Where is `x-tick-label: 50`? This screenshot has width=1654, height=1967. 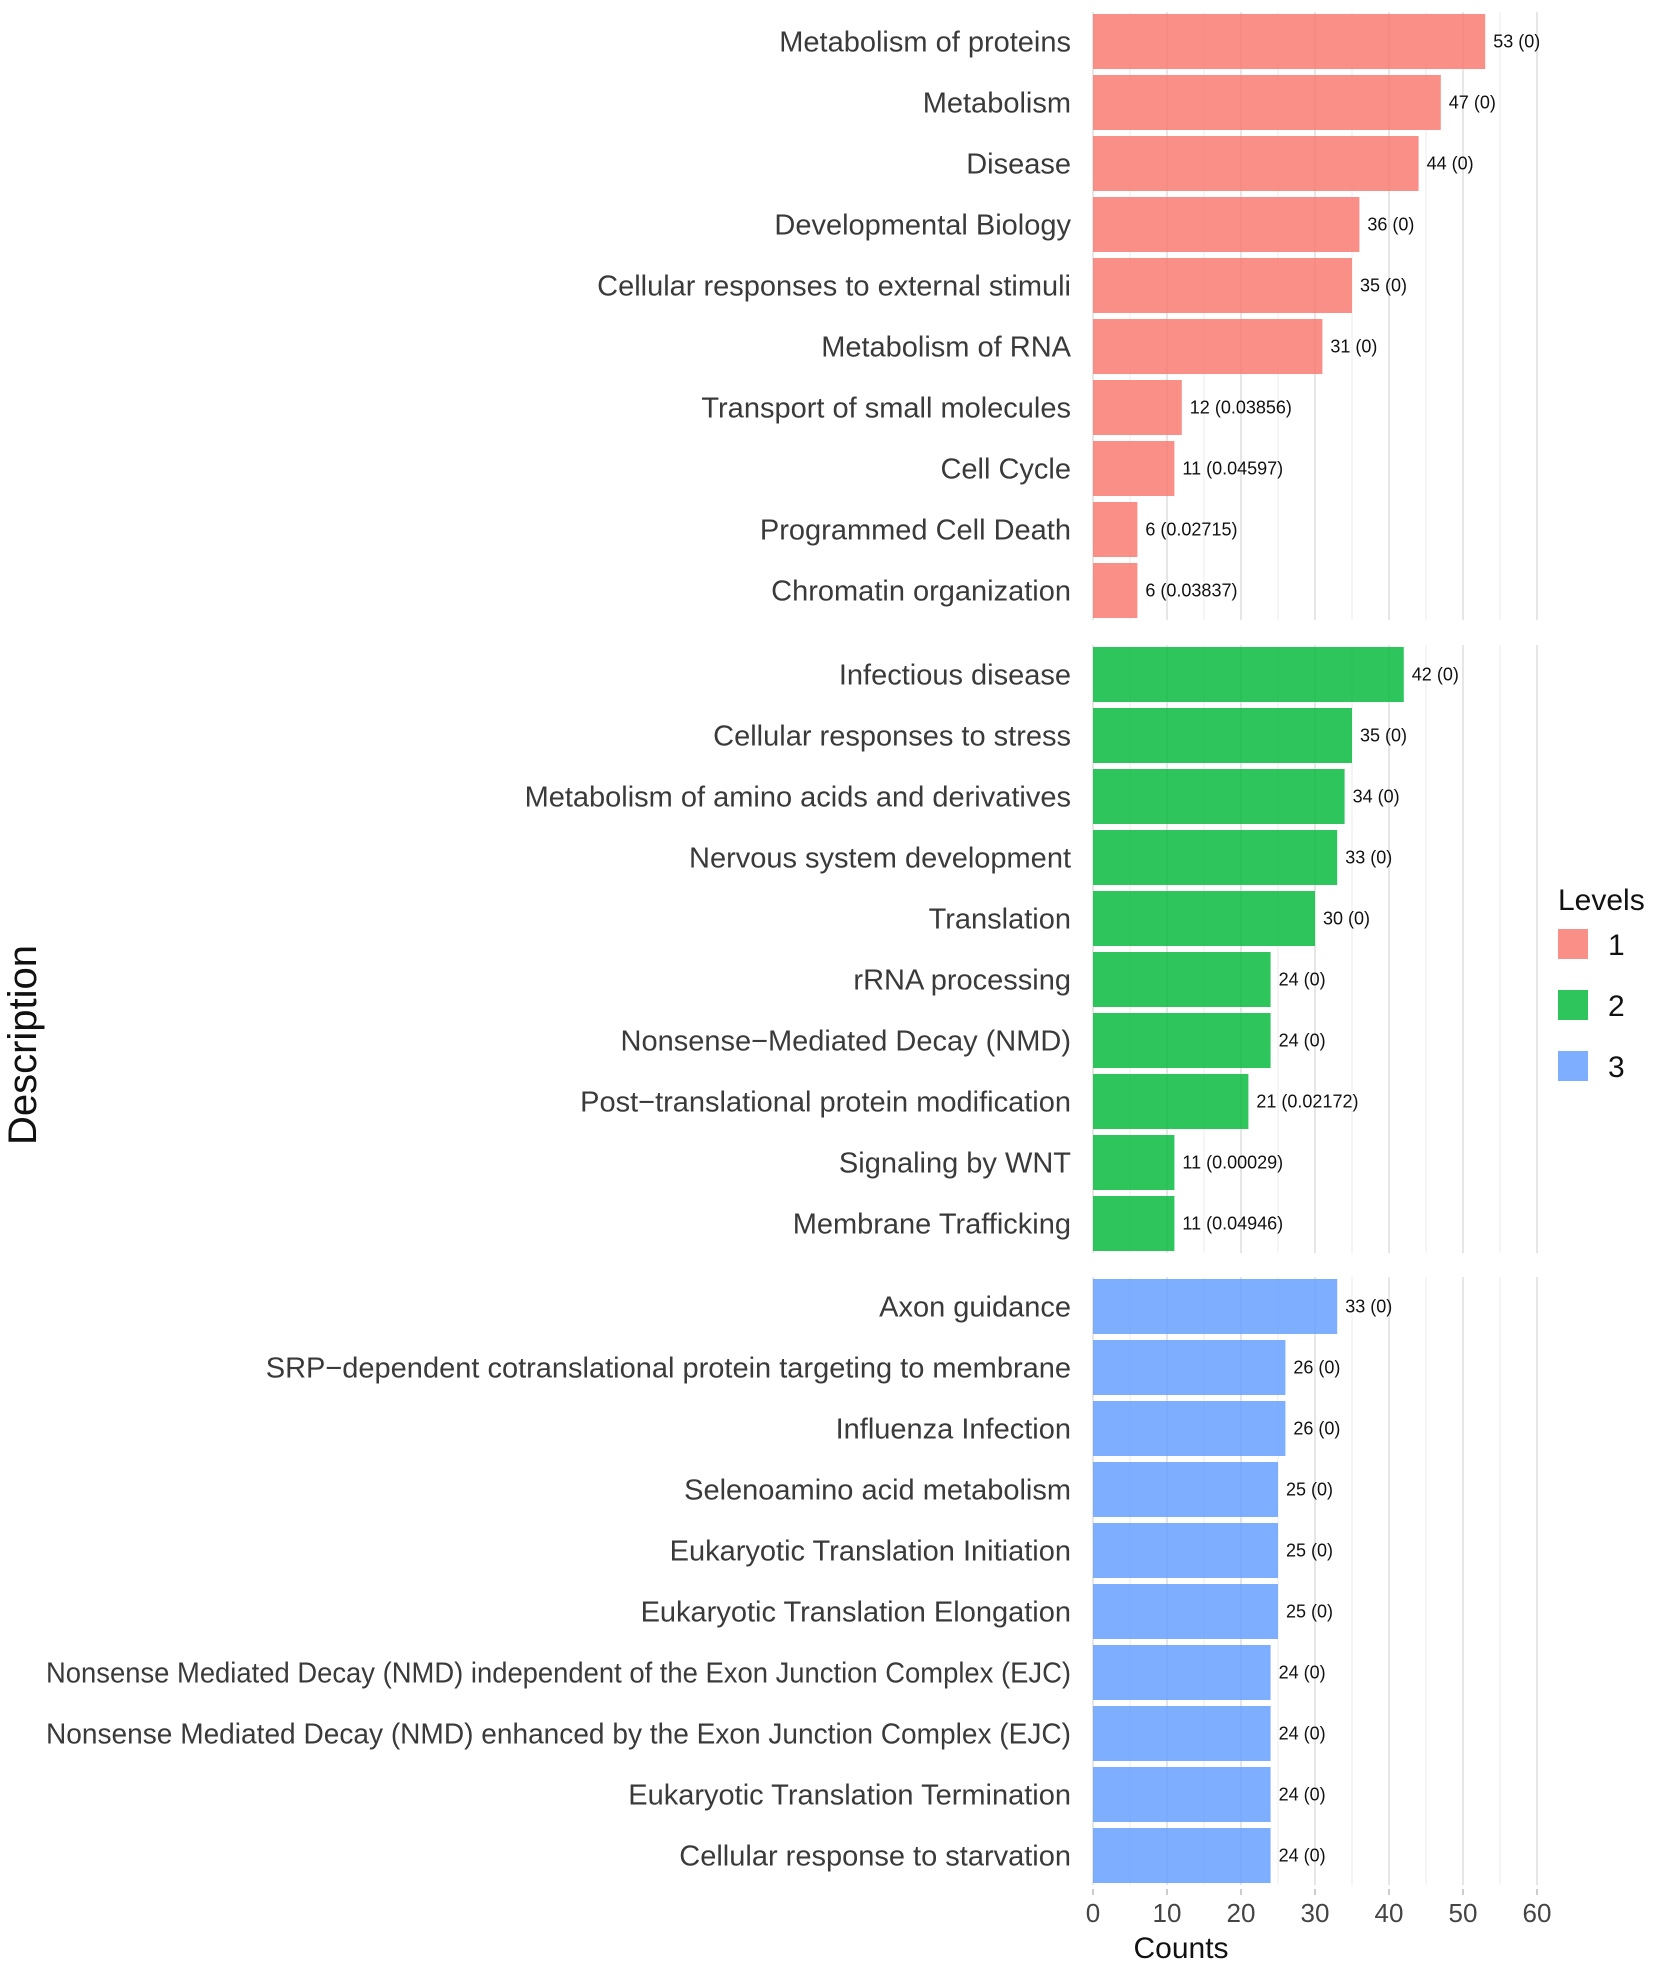 x-tick-label: 50 is located at coordinates (1463, 1913).